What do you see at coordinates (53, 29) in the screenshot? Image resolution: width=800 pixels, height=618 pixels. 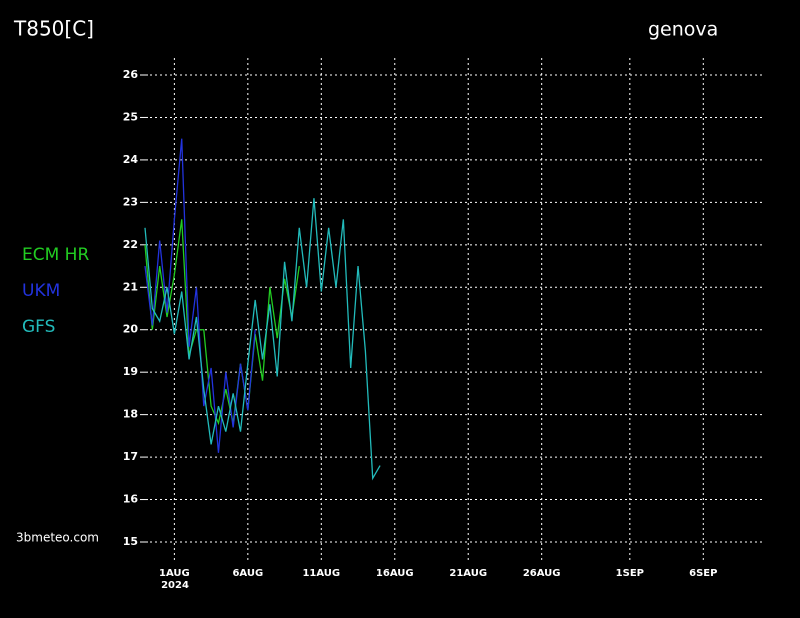 I see `chart-title: T850[C]` at bounding box center [53, 29].